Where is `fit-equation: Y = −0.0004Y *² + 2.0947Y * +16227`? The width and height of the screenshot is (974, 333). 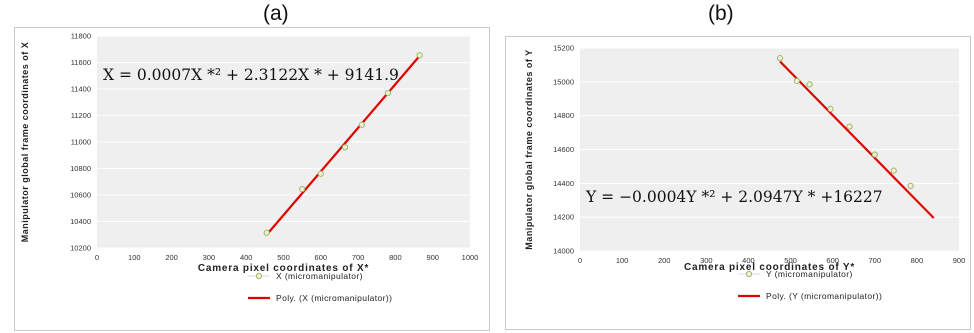 fit-equation: Y = −0.0004Y *² + 2.0947Y * +16227 is located at coordinates (734, 197).